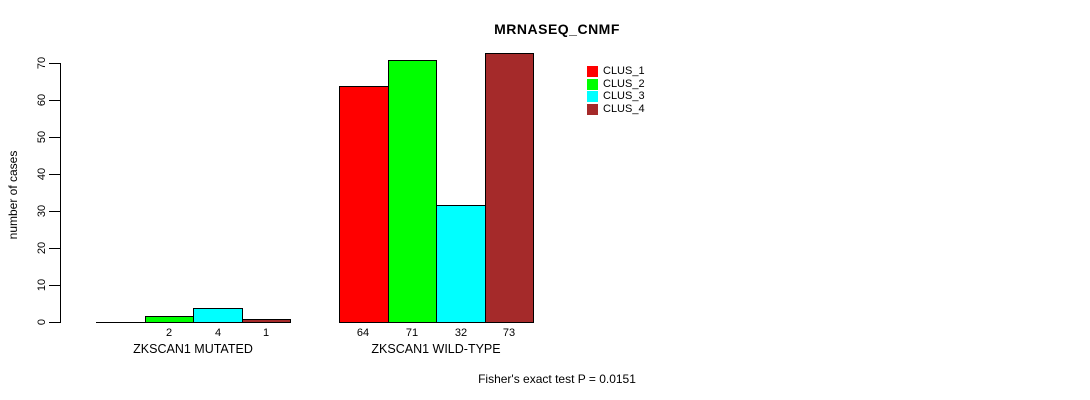 The height and width of the screenshot is (400, 1090). What do you see at coordinates (42, 211) in the screenshot?
I see `y-axis-tick-label: 30` at bounding box center [42, 211].